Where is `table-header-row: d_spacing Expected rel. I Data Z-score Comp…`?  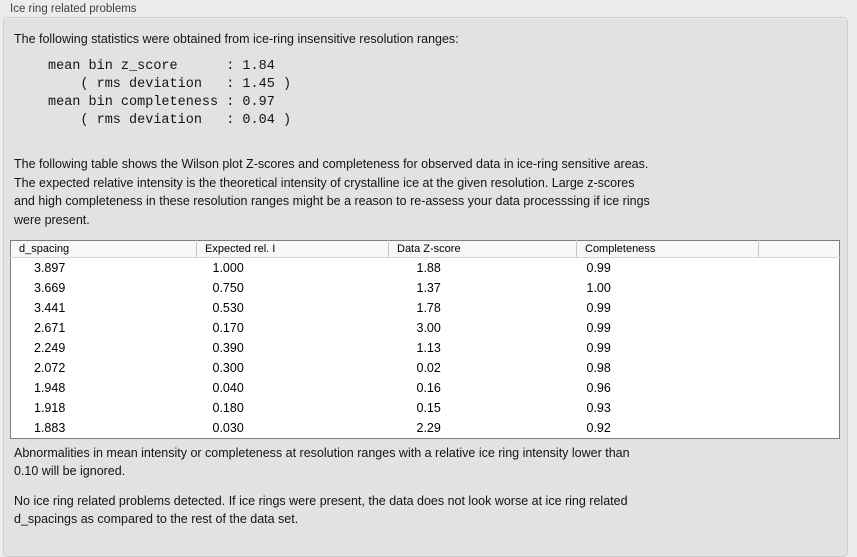
table-header-row: d_spacing Expected rel. I Data Z-score Comp… is located at coordinates (425, 249).